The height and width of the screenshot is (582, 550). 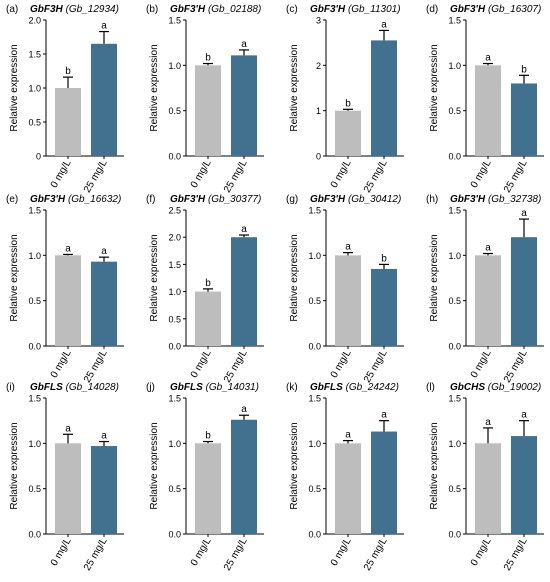 What do you see at coordinates (318, 66) in the screenshot?
I see `y-tick-label: 2` at bounding box center [318, 66].